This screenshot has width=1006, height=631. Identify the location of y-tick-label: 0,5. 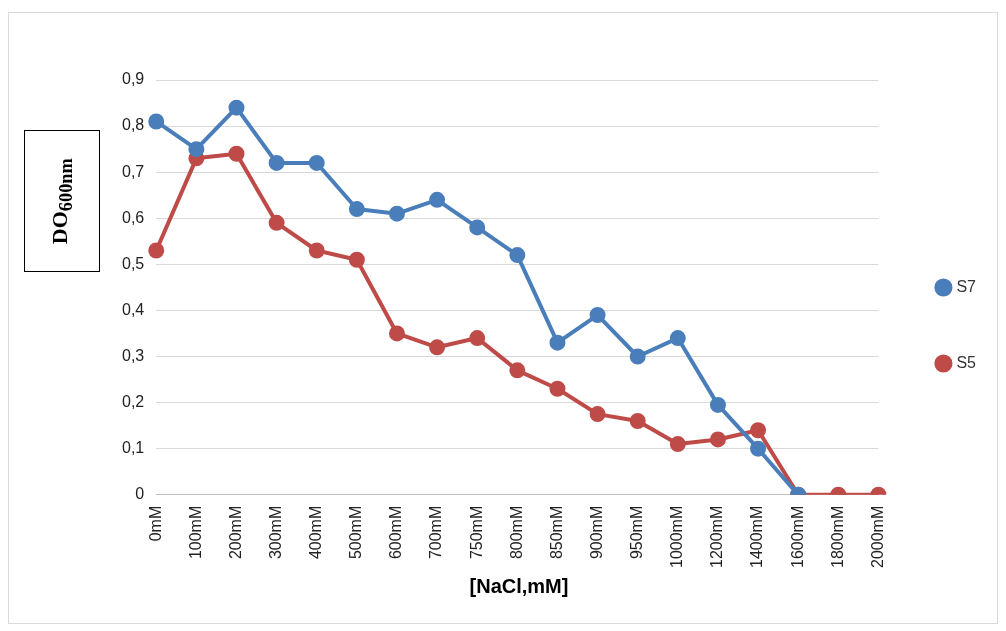
(133, 263).